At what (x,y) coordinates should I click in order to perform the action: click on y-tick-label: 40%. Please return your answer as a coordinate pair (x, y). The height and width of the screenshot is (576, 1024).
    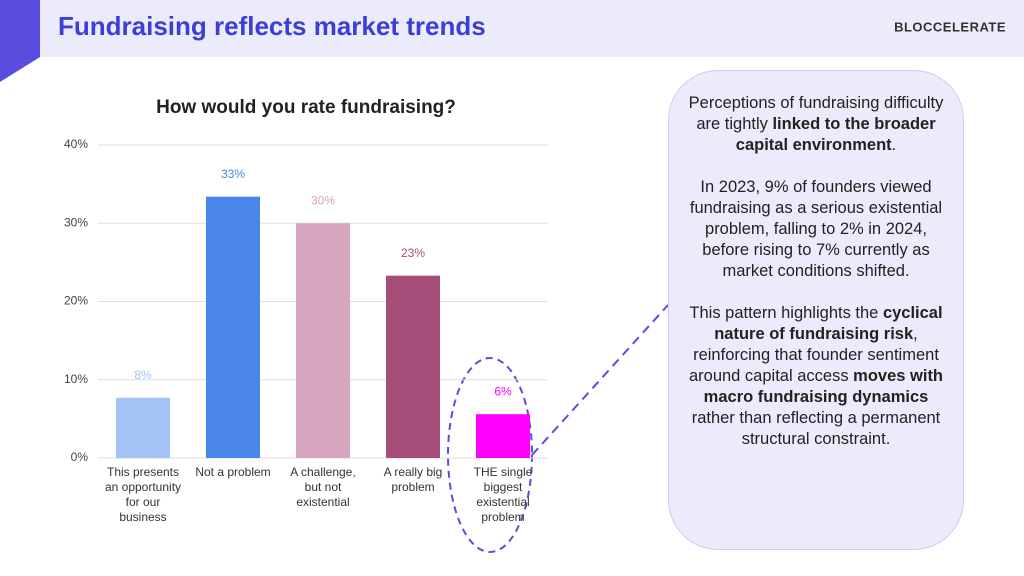
    Looking at the image, I should click on (76, 144).